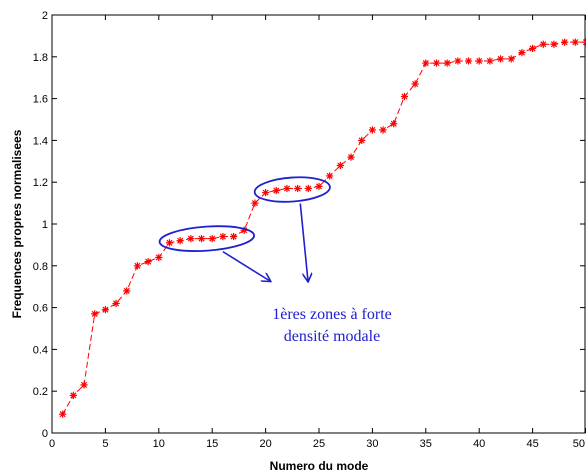  Describe the element at coordinates (332, 314) in the screenshot. I see `annotation-text-line1: 1ères zones à forte` at that location.